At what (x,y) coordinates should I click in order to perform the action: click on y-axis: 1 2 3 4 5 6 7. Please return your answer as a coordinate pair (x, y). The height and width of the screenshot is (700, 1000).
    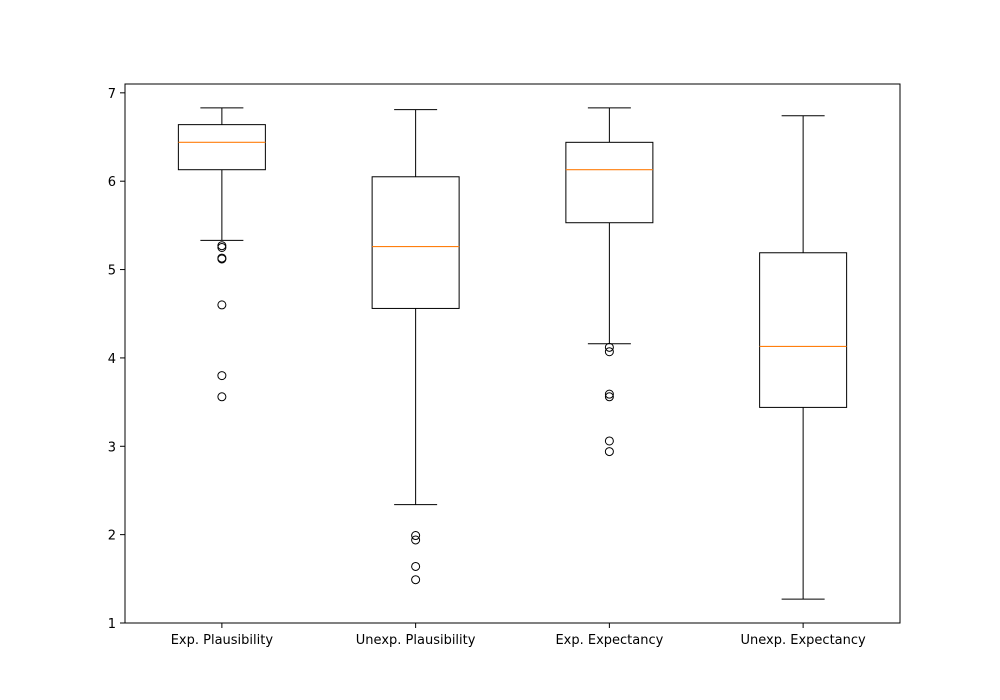
    Looking at the image, I should click on (116, 359).